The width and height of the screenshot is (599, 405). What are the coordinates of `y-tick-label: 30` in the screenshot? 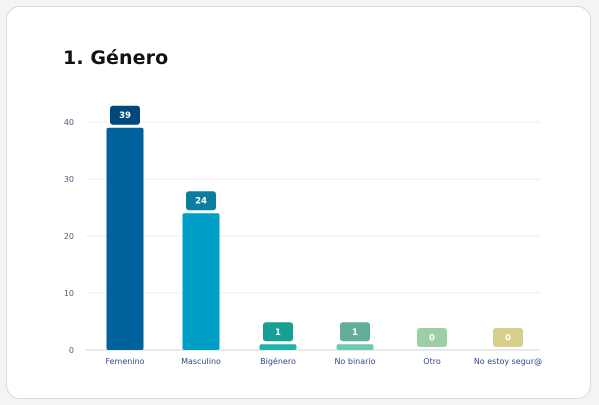 It's located at (69, 179).